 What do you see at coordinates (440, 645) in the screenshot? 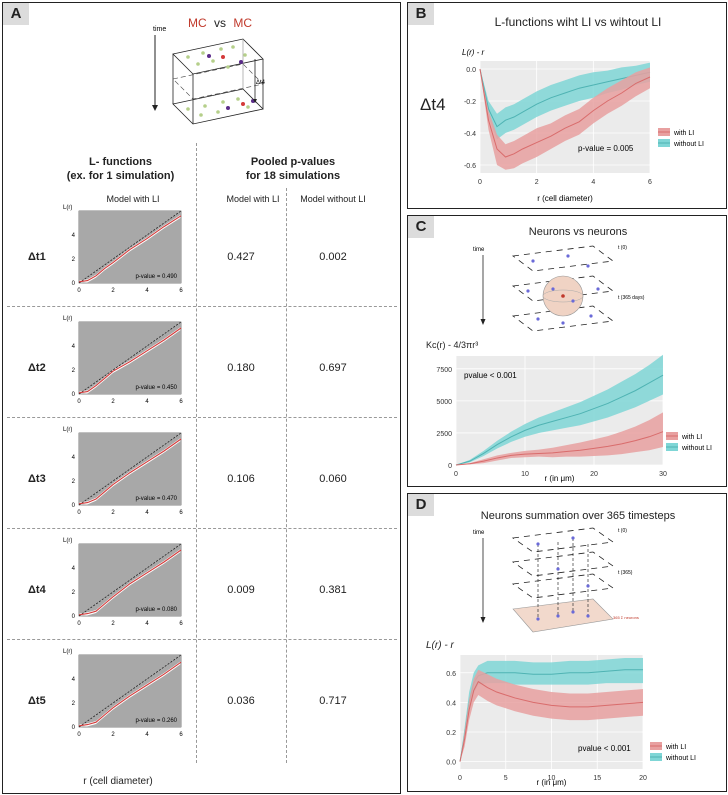
I see `panel-d-y-label: L(r) - r` at bounding box center [440, 645].